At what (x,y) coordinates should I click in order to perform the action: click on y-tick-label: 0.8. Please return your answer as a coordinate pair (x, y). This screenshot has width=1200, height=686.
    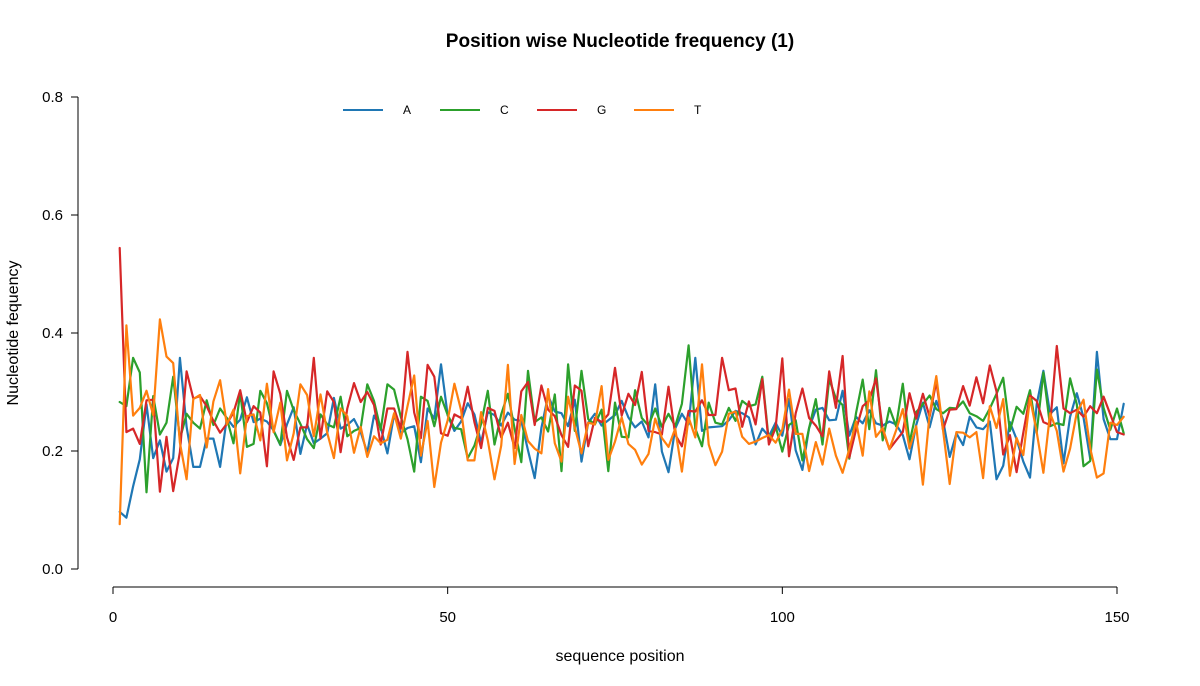
    Looking at the image, I should click on (52, 97).